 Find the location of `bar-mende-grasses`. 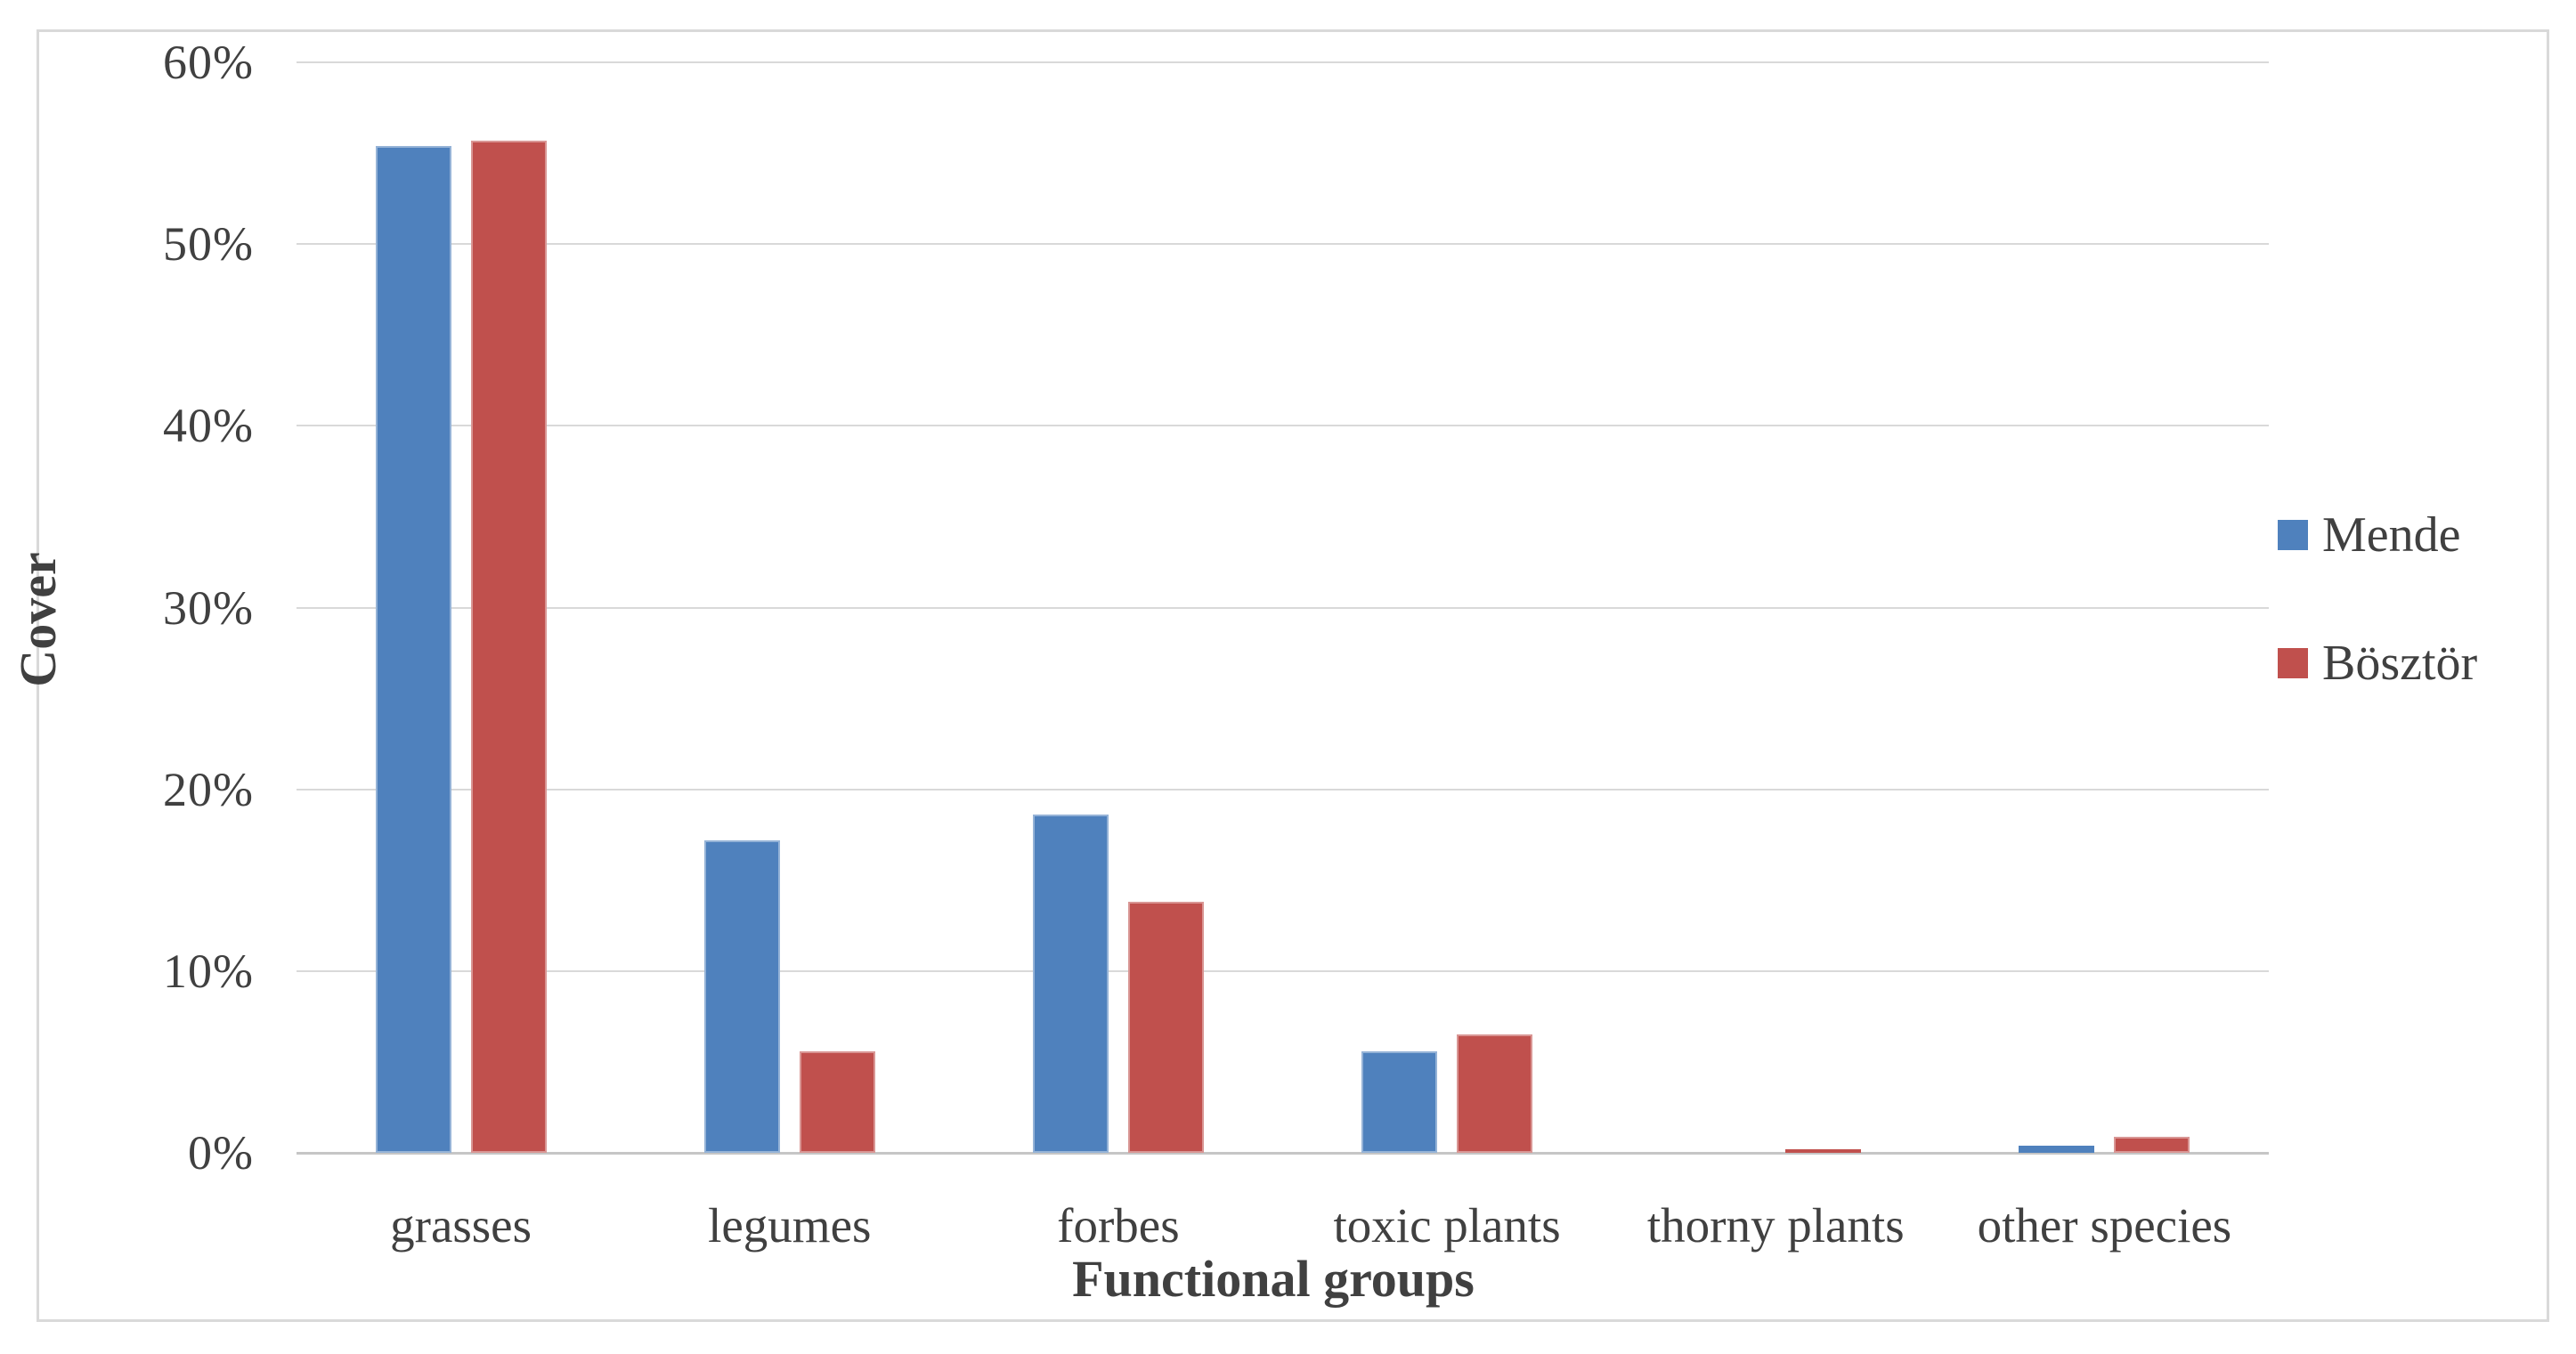

bar-mende-grasses is located at coordinates (413, 649).